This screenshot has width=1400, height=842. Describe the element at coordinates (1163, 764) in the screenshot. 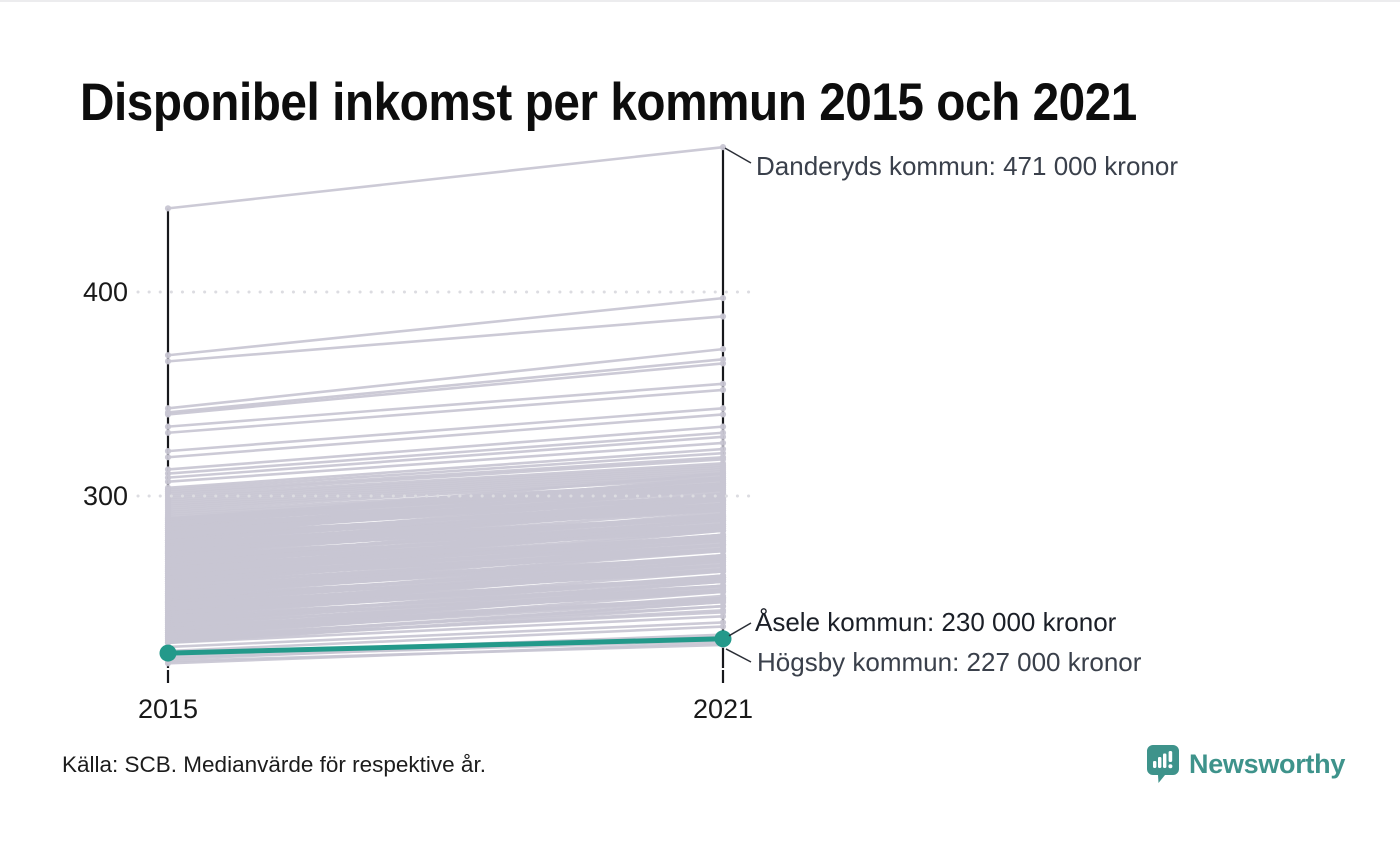

I see `newsworthy-speech-bubble-chart-icon` at that location.